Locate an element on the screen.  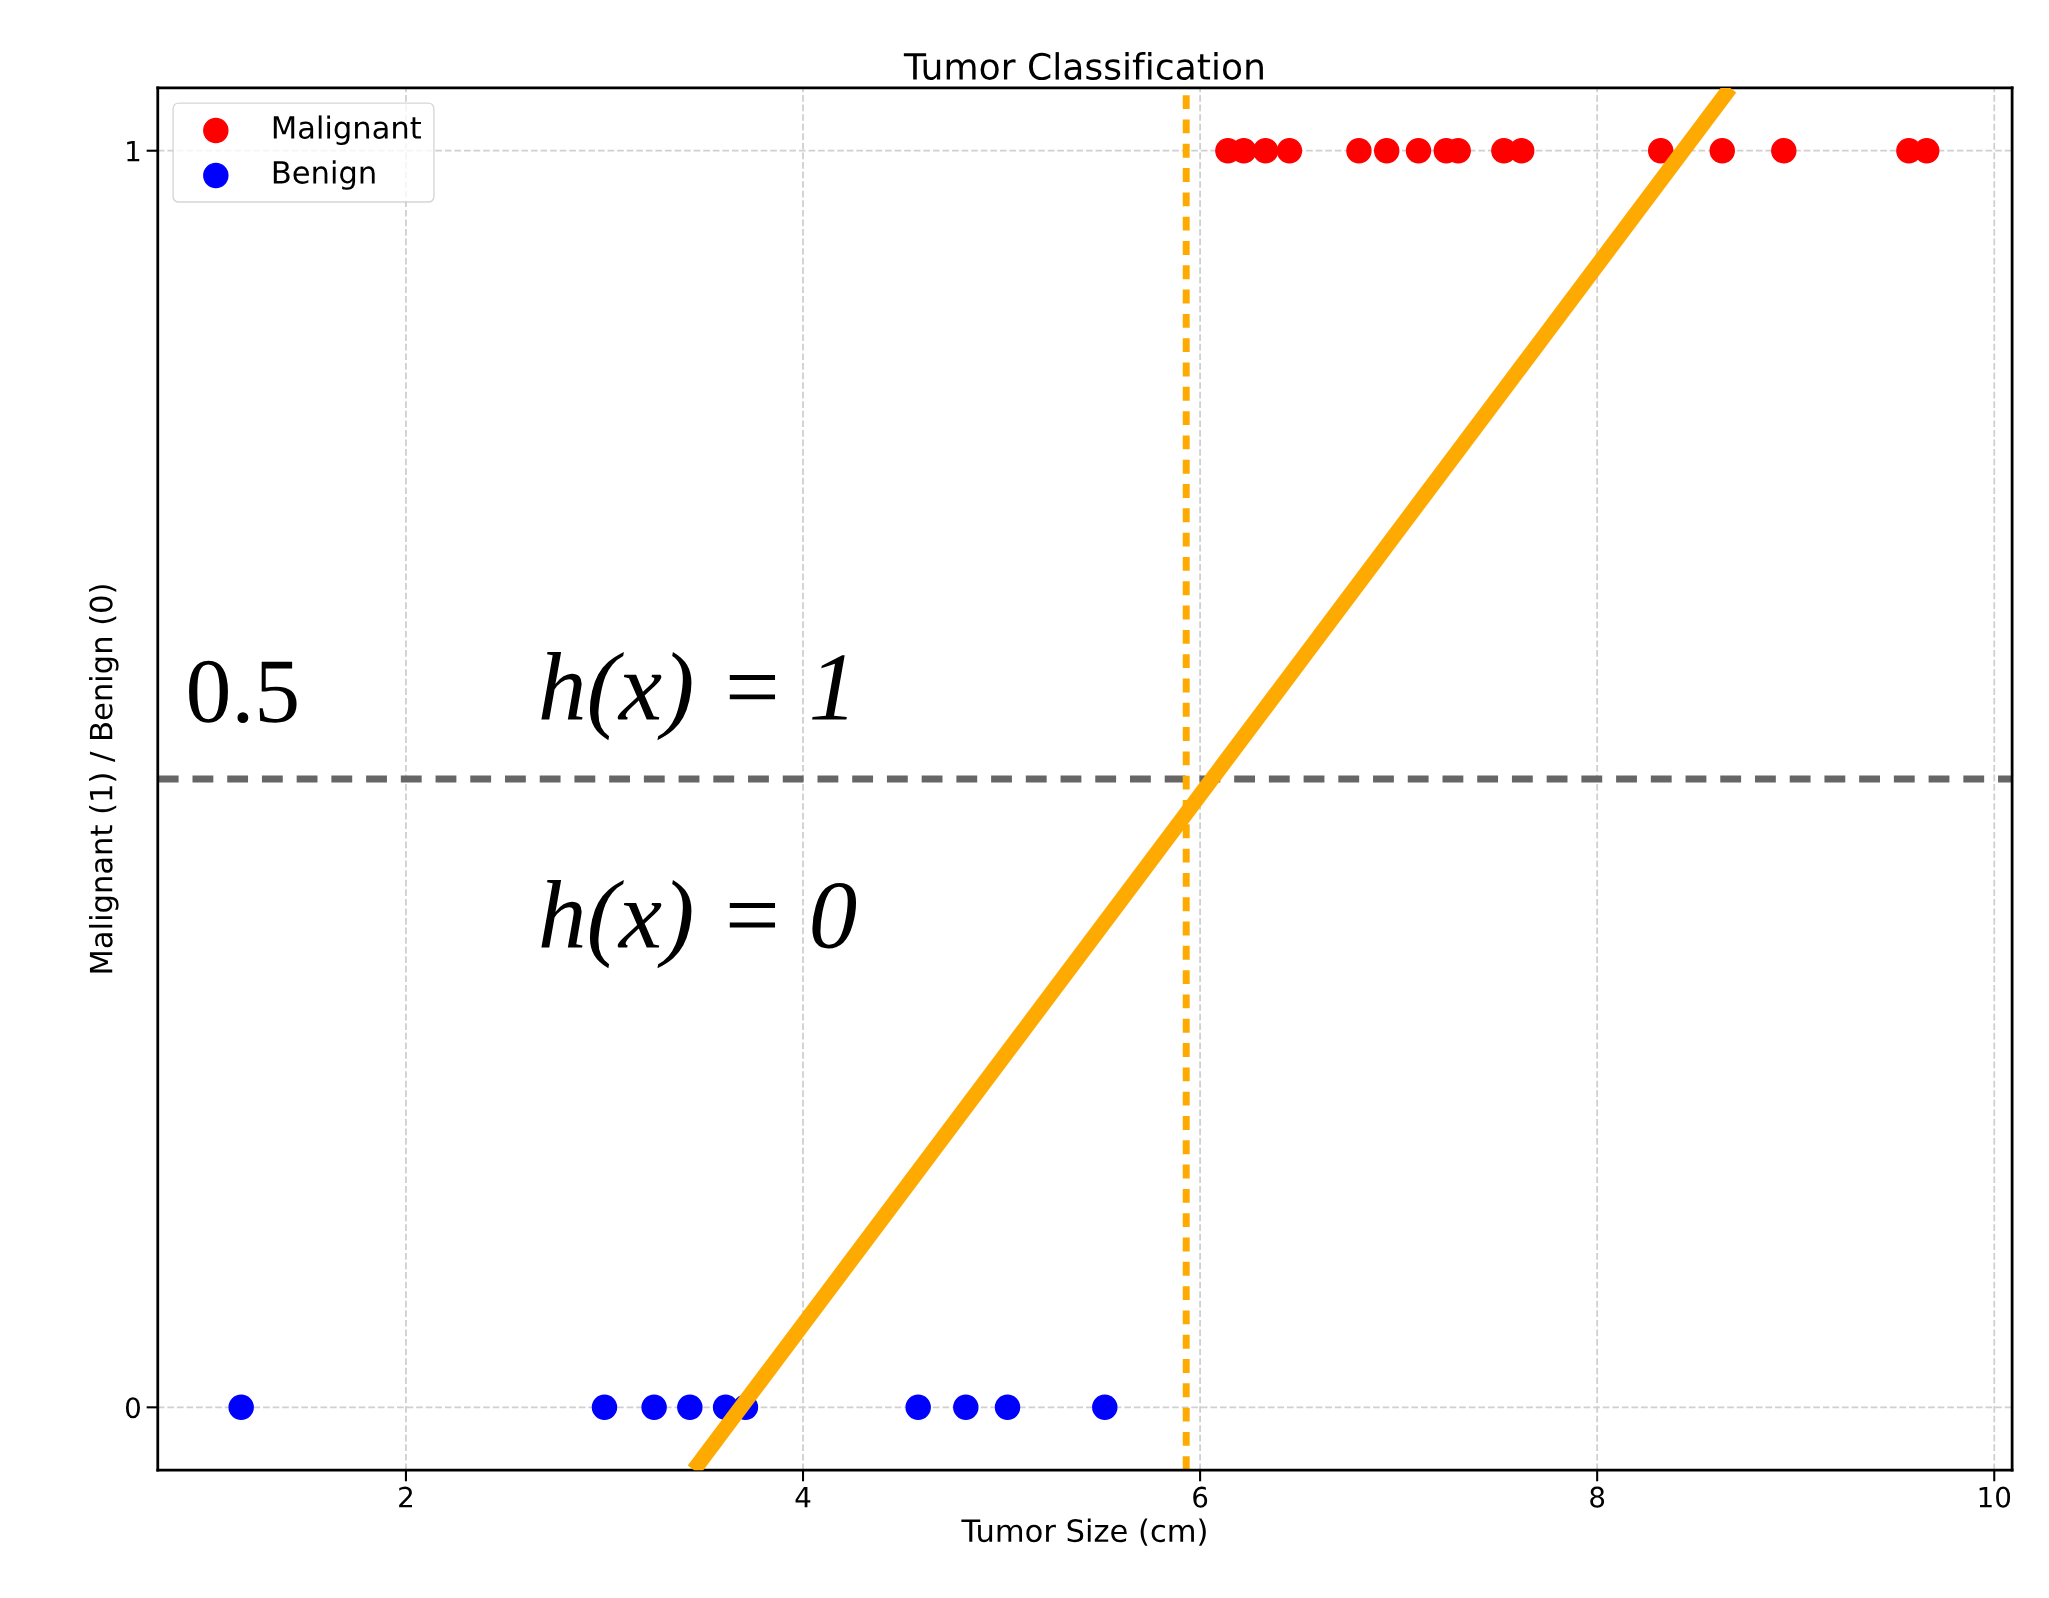
y-tick-label: 1 is located at coordinates (133, 151).